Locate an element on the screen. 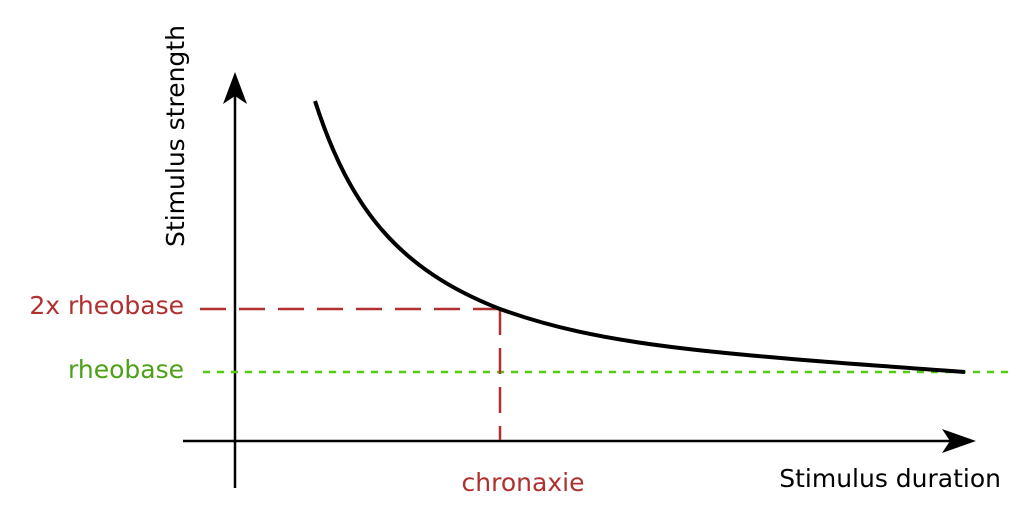  y-axis-label: Stimulus strength is located at coordinates (175, 136).